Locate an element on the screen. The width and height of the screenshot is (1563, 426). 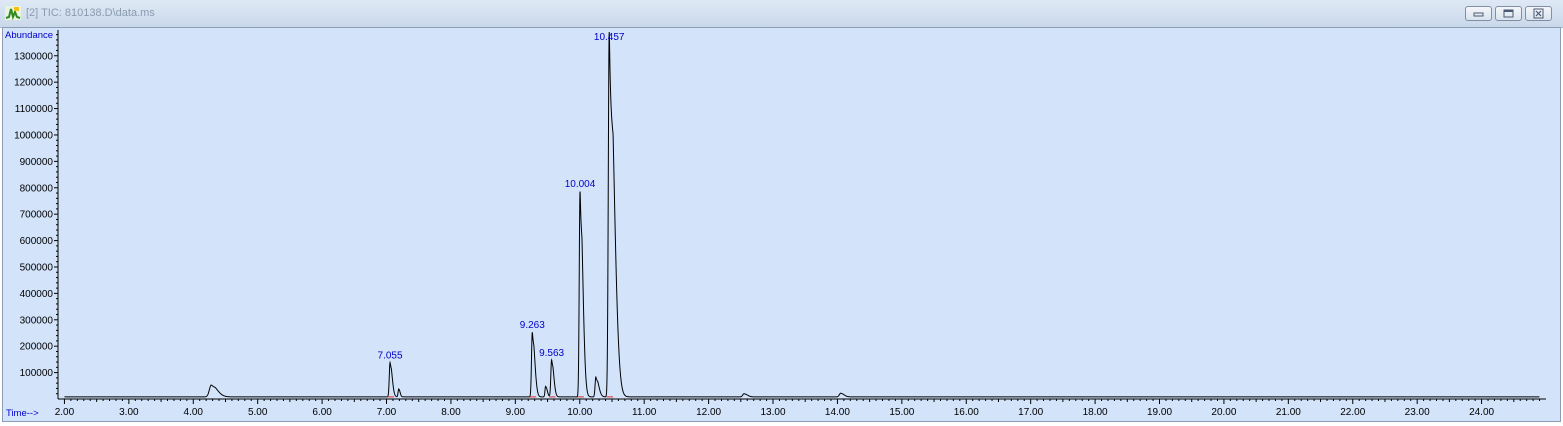
restore-button is located at coordinates (1508, 13).